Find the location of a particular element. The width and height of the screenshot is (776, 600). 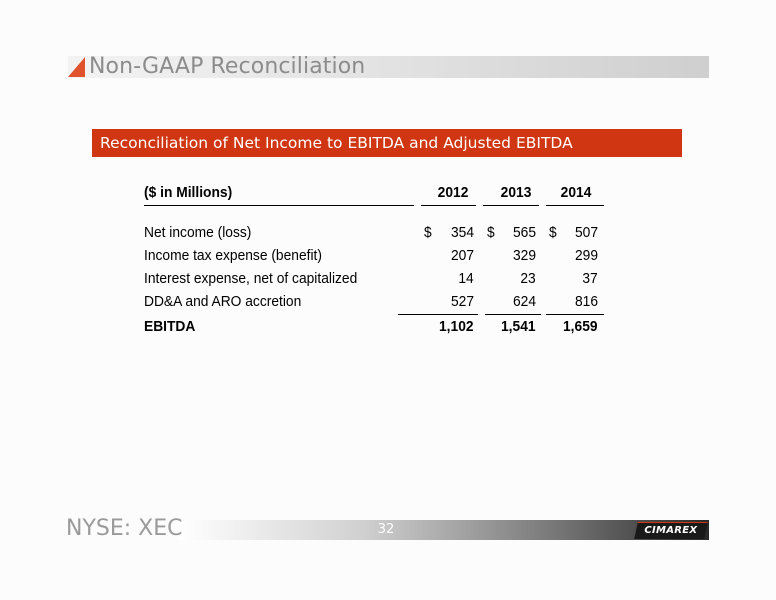

table-row: Net income (loss) $ 354 $ 565 $ 507 is located at coordinates (379, 233).